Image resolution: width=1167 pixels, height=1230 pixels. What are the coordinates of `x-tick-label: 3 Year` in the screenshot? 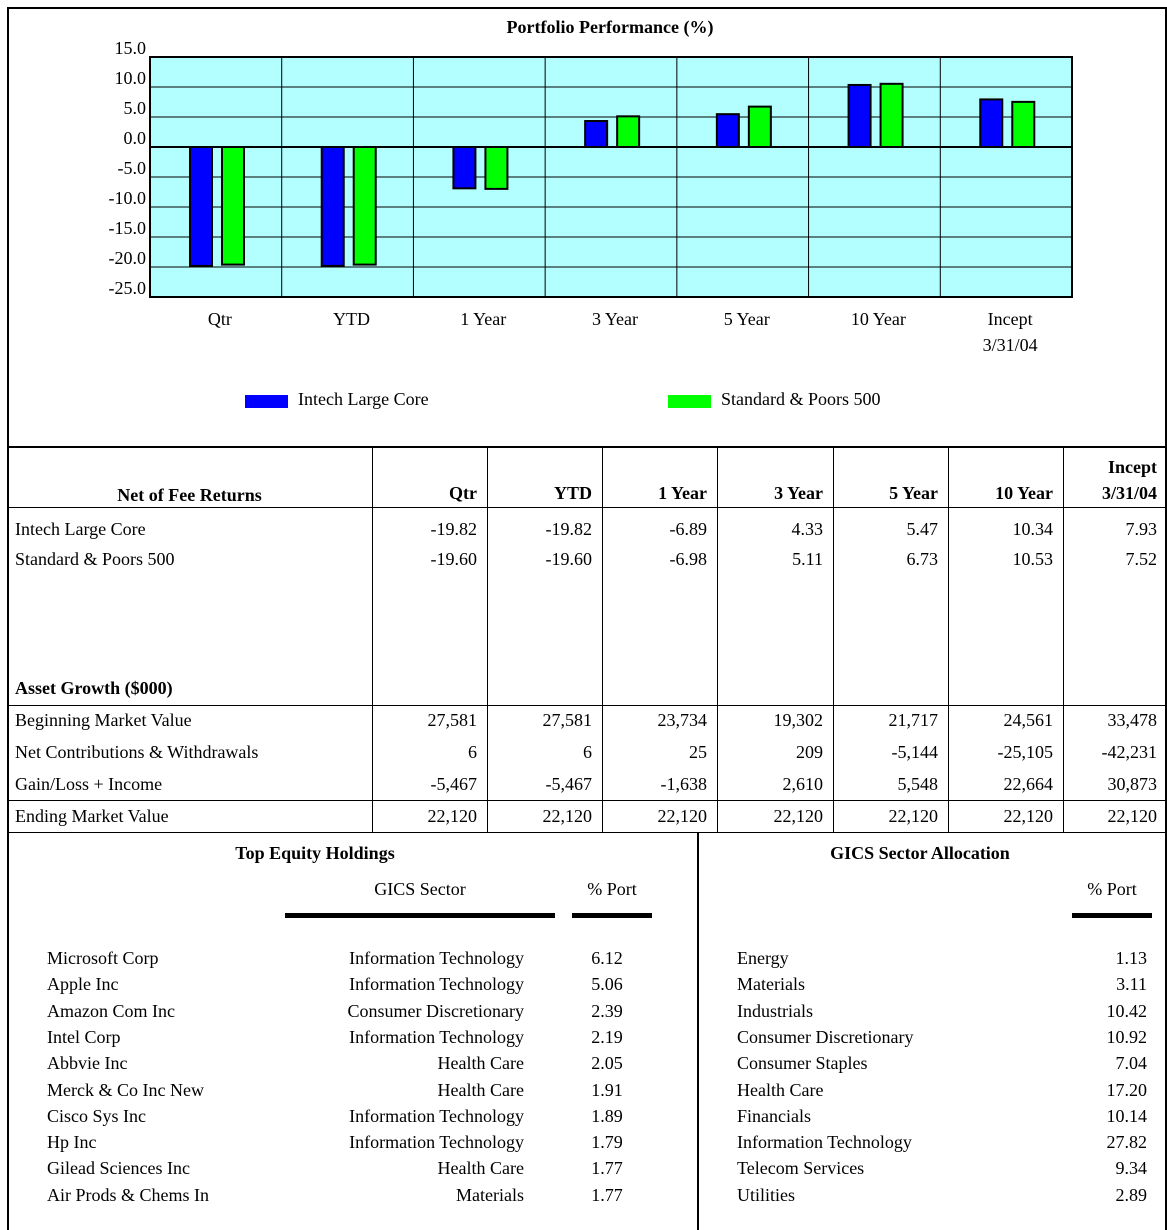 It's located at (614, 319).